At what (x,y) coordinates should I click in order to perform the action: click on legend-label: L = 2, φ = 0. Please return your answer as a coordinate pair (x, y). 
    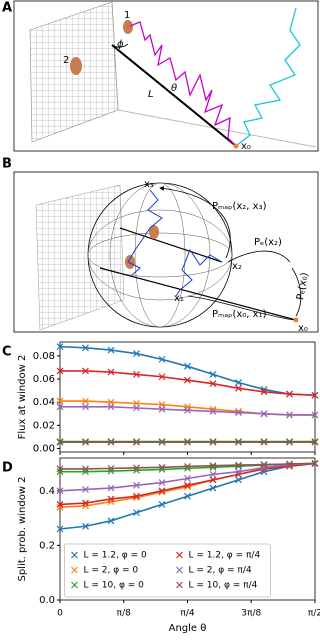
    Looking at the image, I should click on (111, 571).